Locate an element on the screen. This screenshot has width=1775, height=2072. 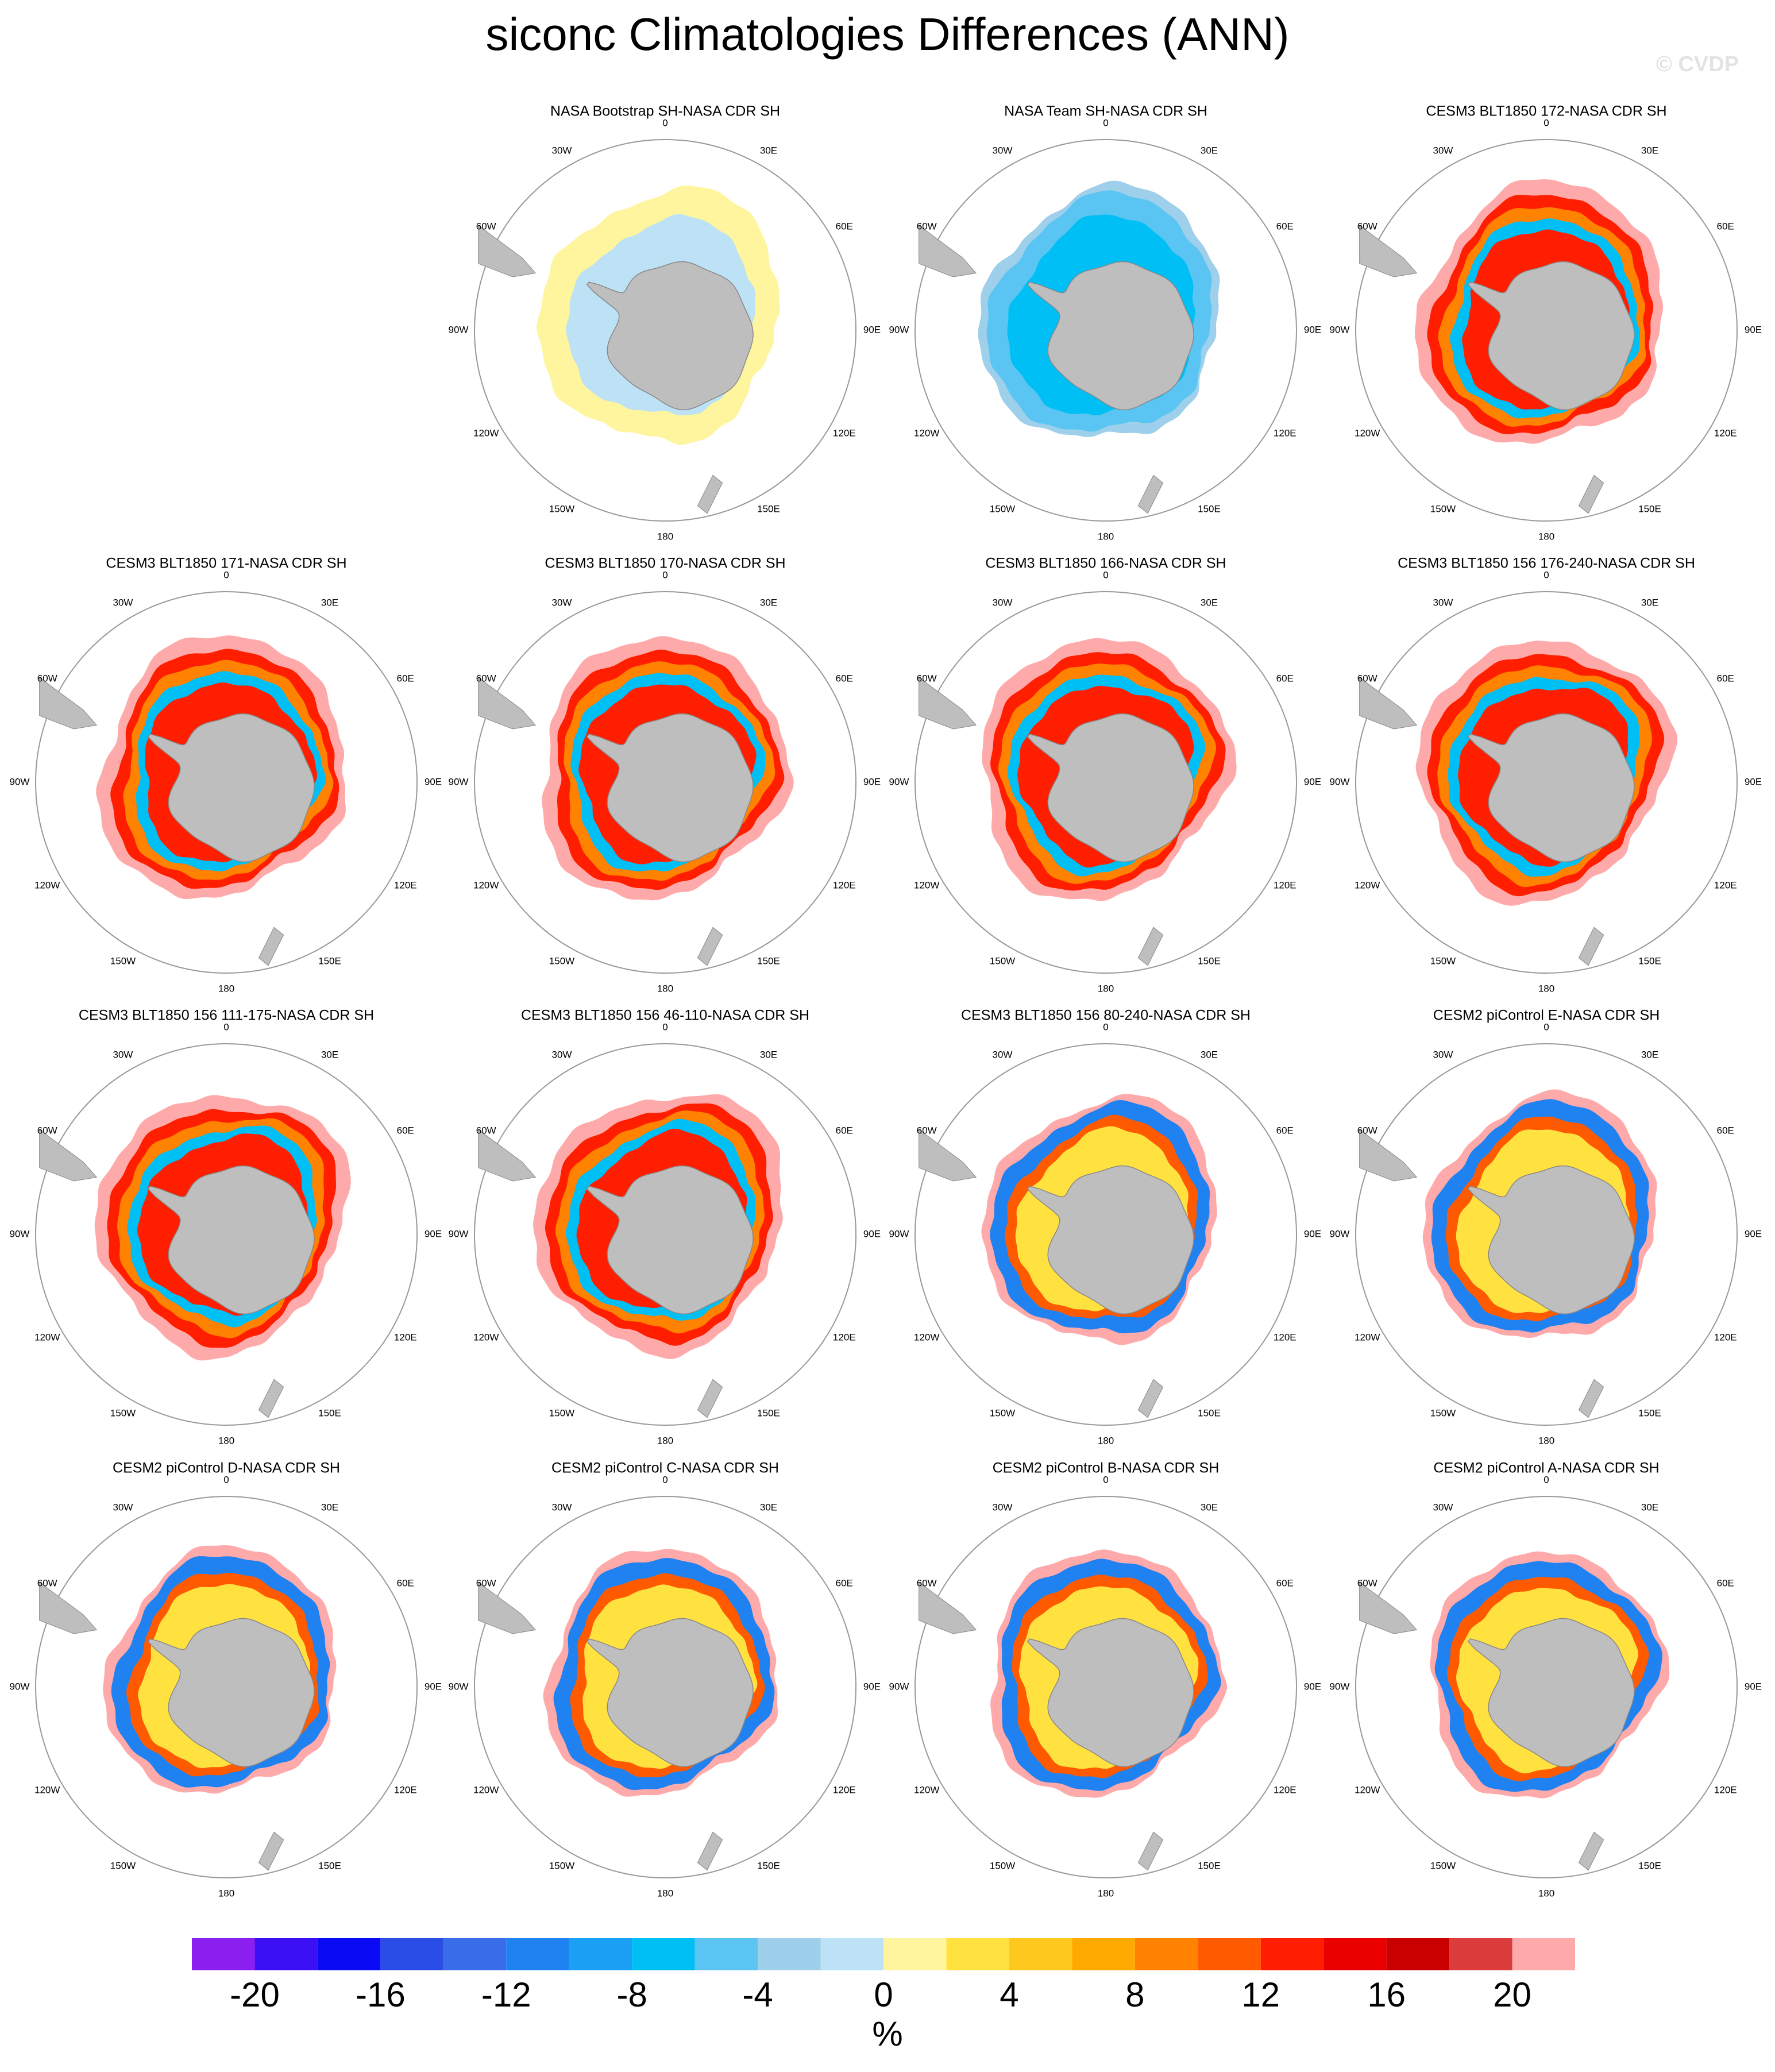
colorbar-tick-label: 16 is located at coordinates (1386, 1994).